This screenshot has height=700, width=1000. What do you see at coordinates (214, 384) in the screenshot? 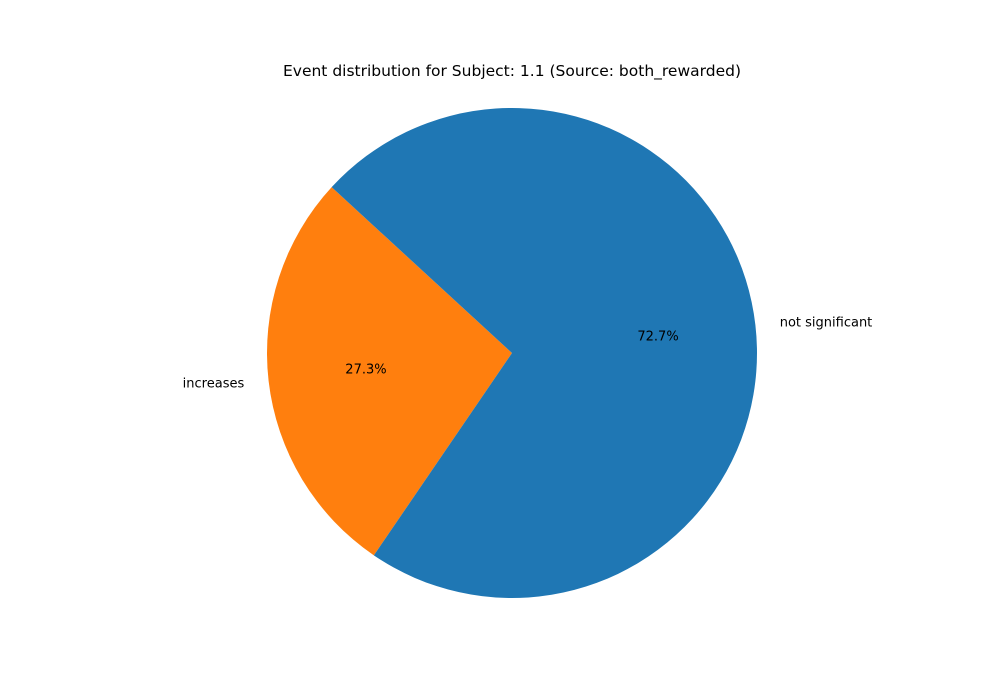
I see `slice-label: increases` at bounding box center [214, 384].